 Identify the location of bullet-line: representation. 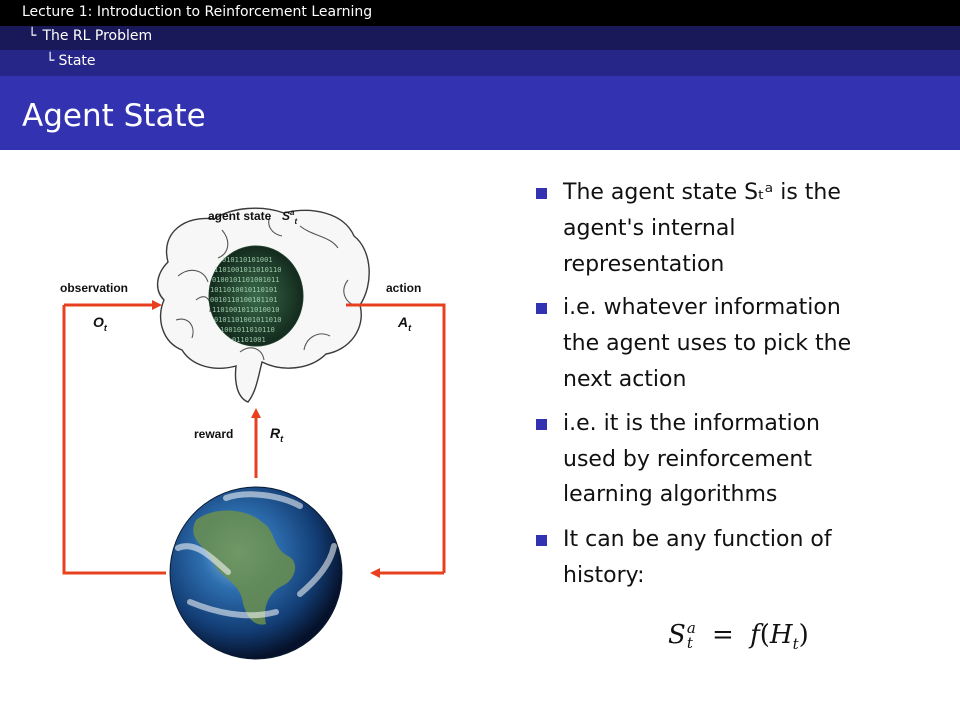
(644, 264).